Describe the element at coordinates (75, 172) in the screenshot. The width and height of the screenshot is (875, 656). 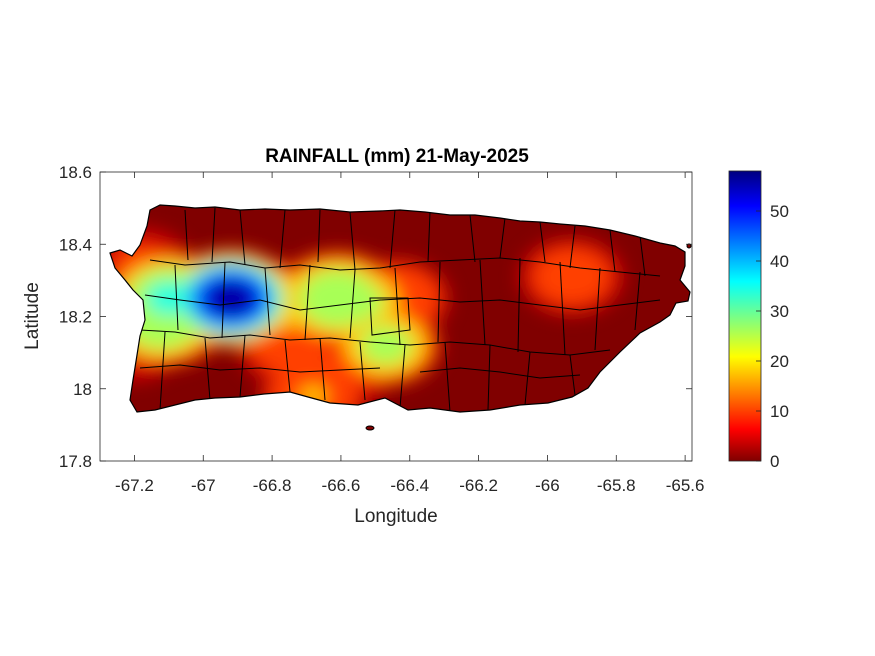
I see `y-tick-label: 18.6` at that location.